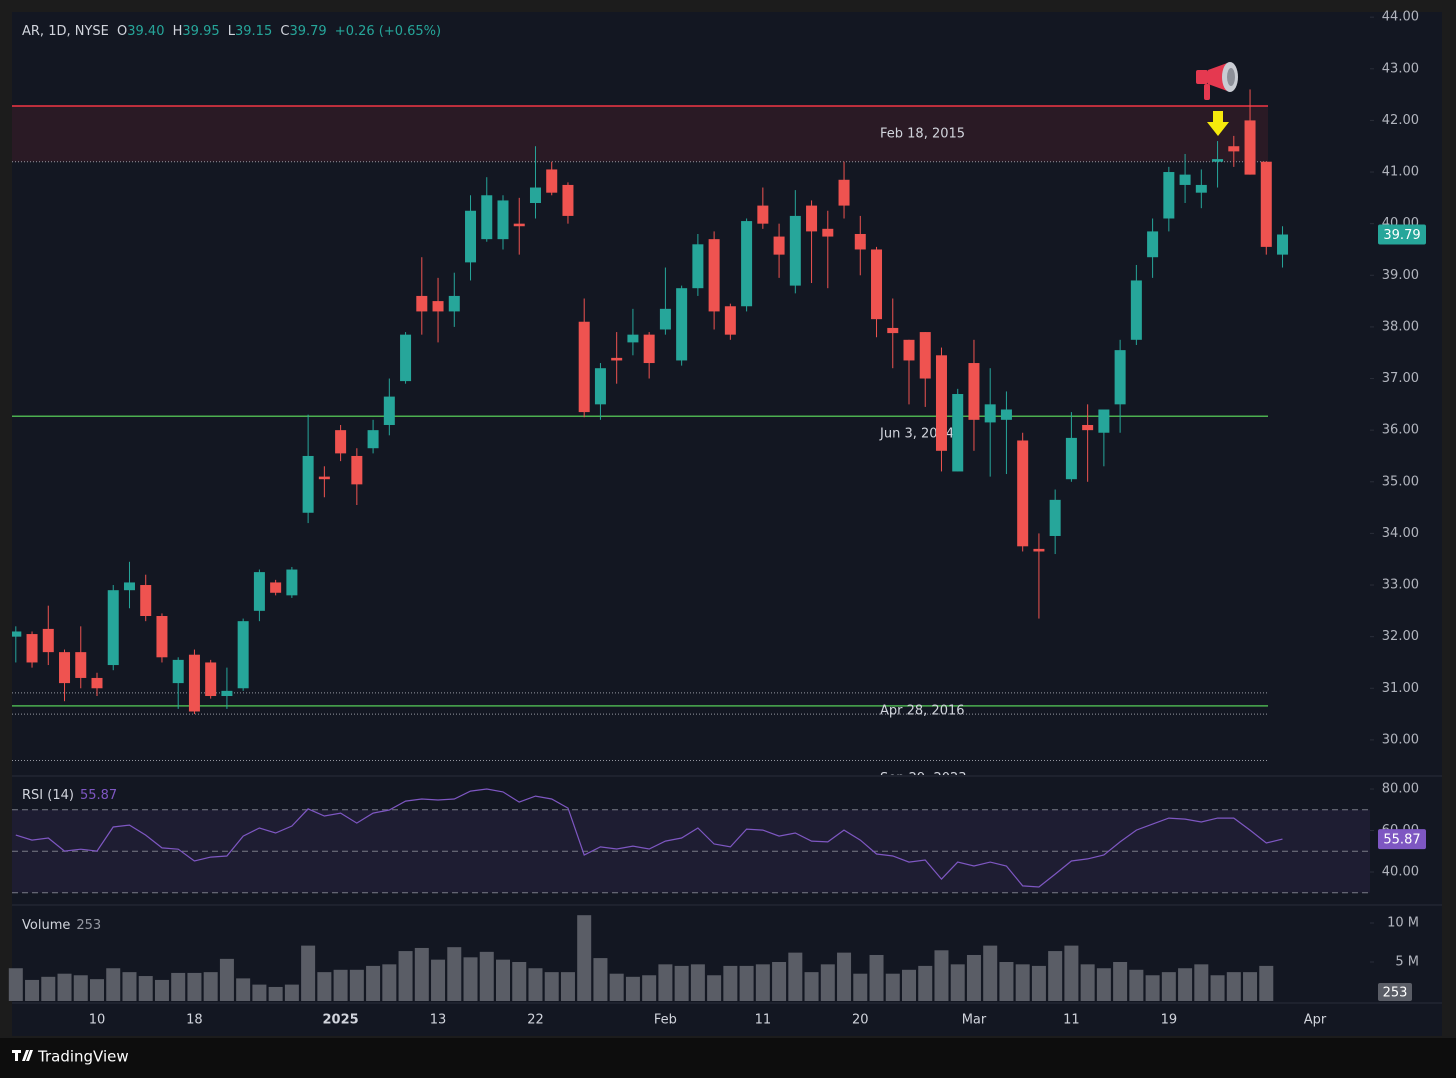 The image size is (1456, 1078). What do you see at coordinates (640, 133) in the screenshot?
I see `level-zone` at bounding box center [640, 133].